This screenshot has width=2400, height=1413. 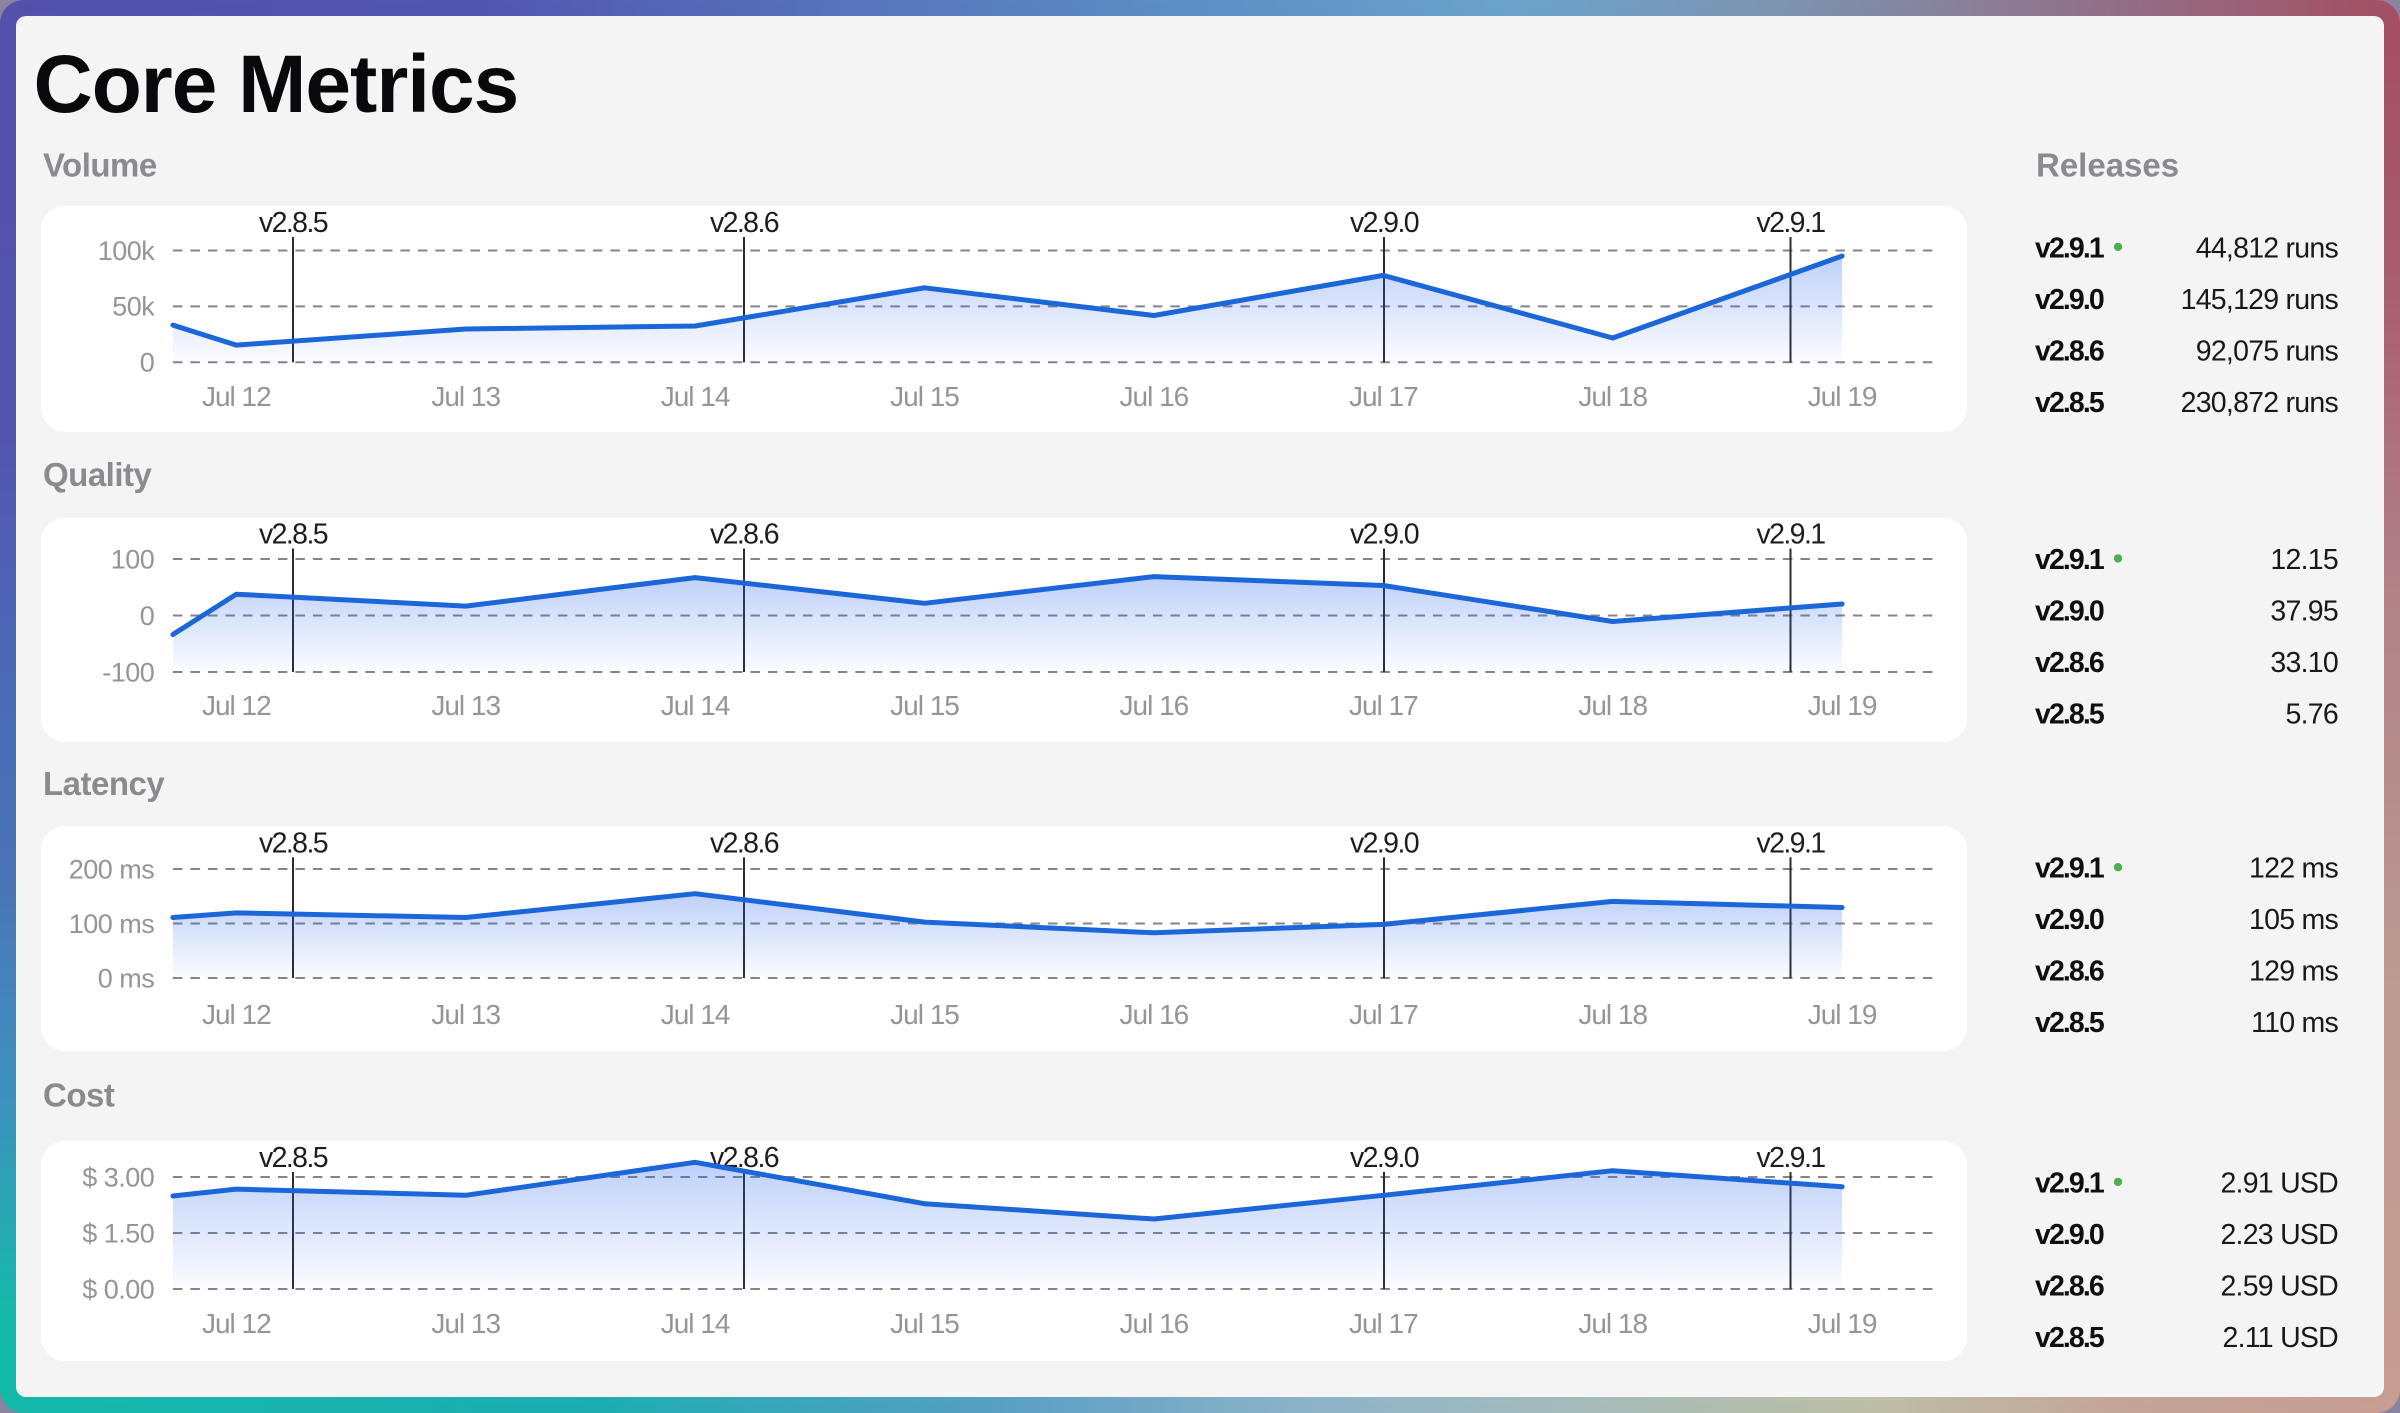 I want to click on svg-text: 2.23 USD, so click(x=2279, y=1235).